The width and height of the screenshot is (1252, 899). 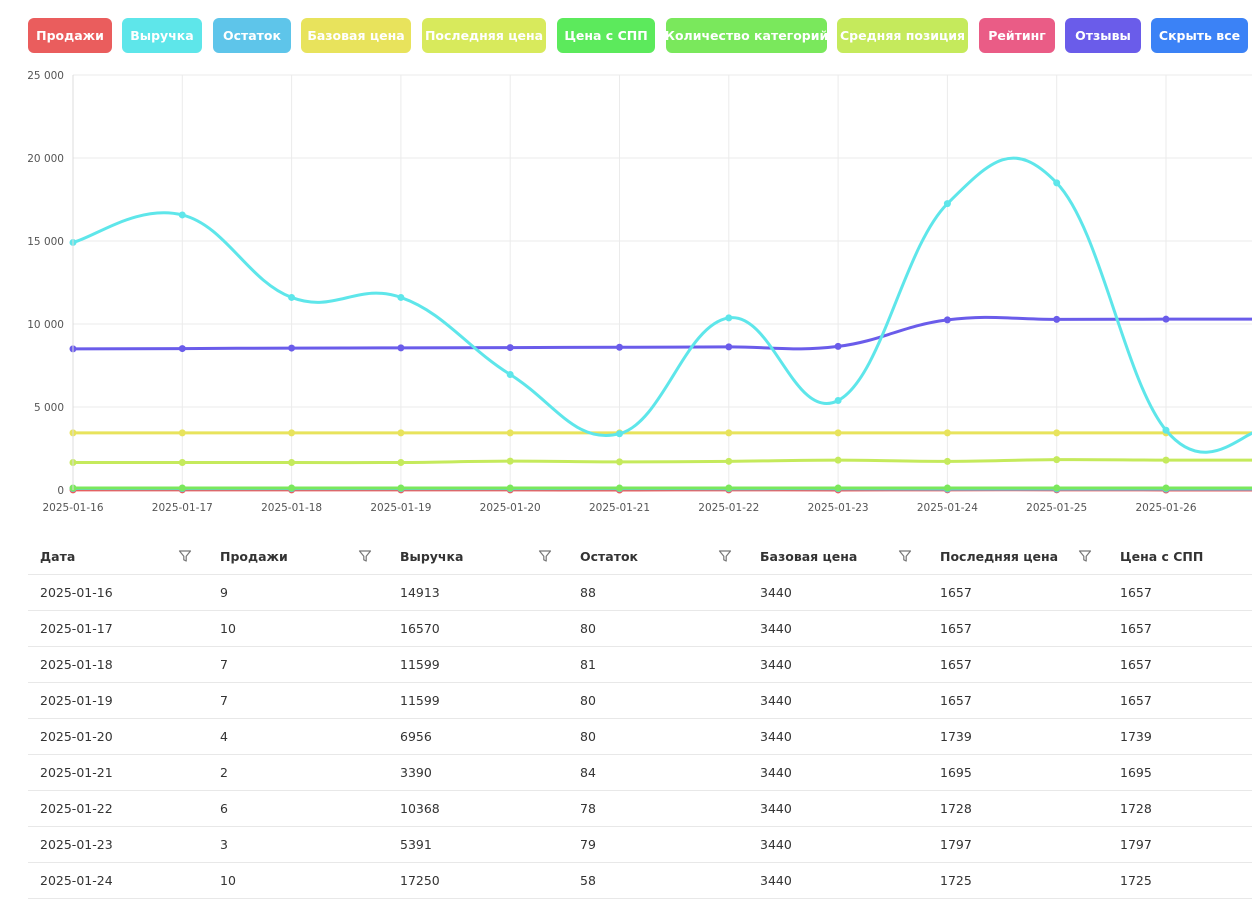 What do you see at coordinates (49, 408) in the screenshot?
I see `y-tick-label: 5 000` at bounding box center [49, 408].